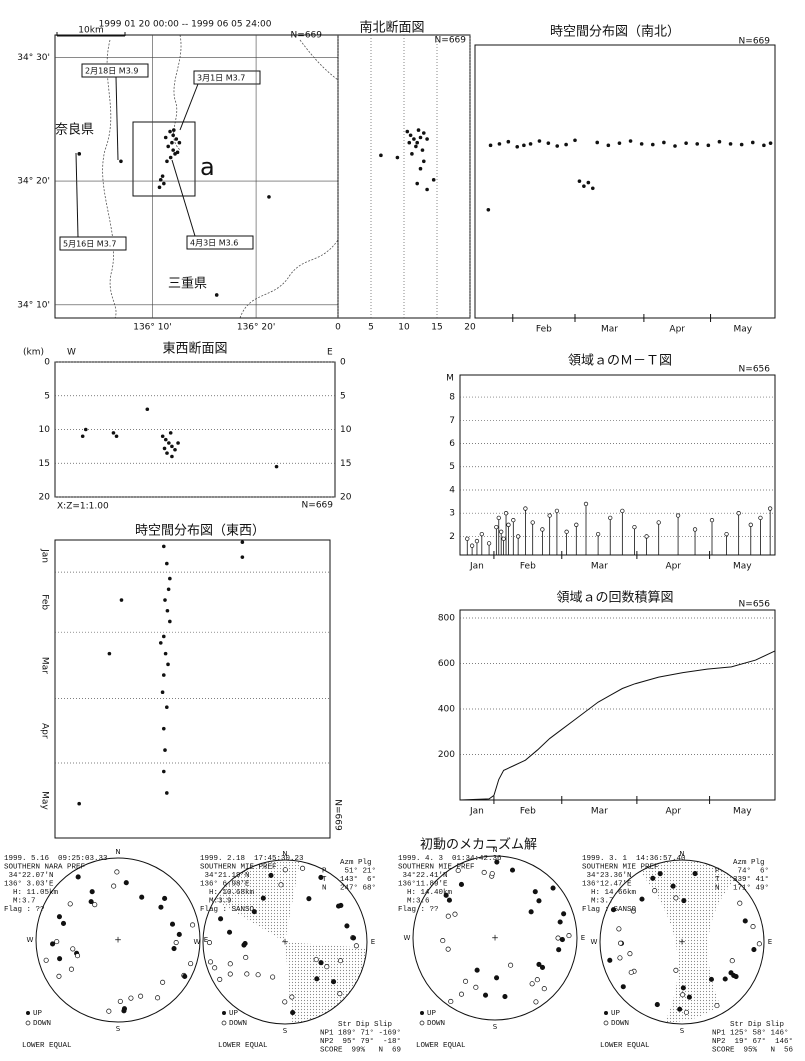  Describe the element at coordinates (289, 279) in the screenshot. I see `coastline` at that location.